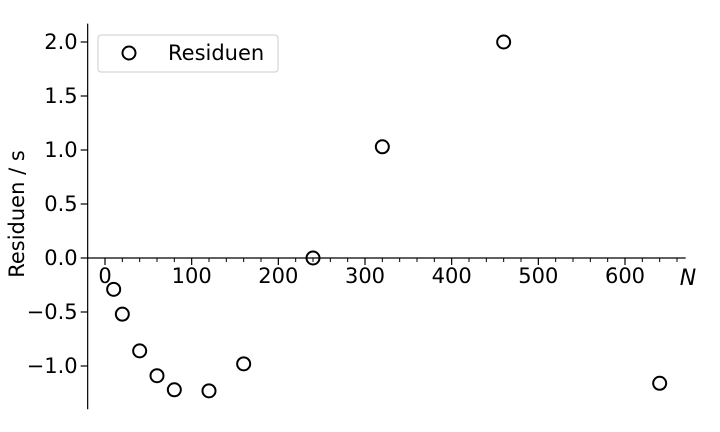  What do you see at coordinates (52, 312) in the screenshot?
I see `y-tick-label: −0.5` at bounding box center [52, 312].